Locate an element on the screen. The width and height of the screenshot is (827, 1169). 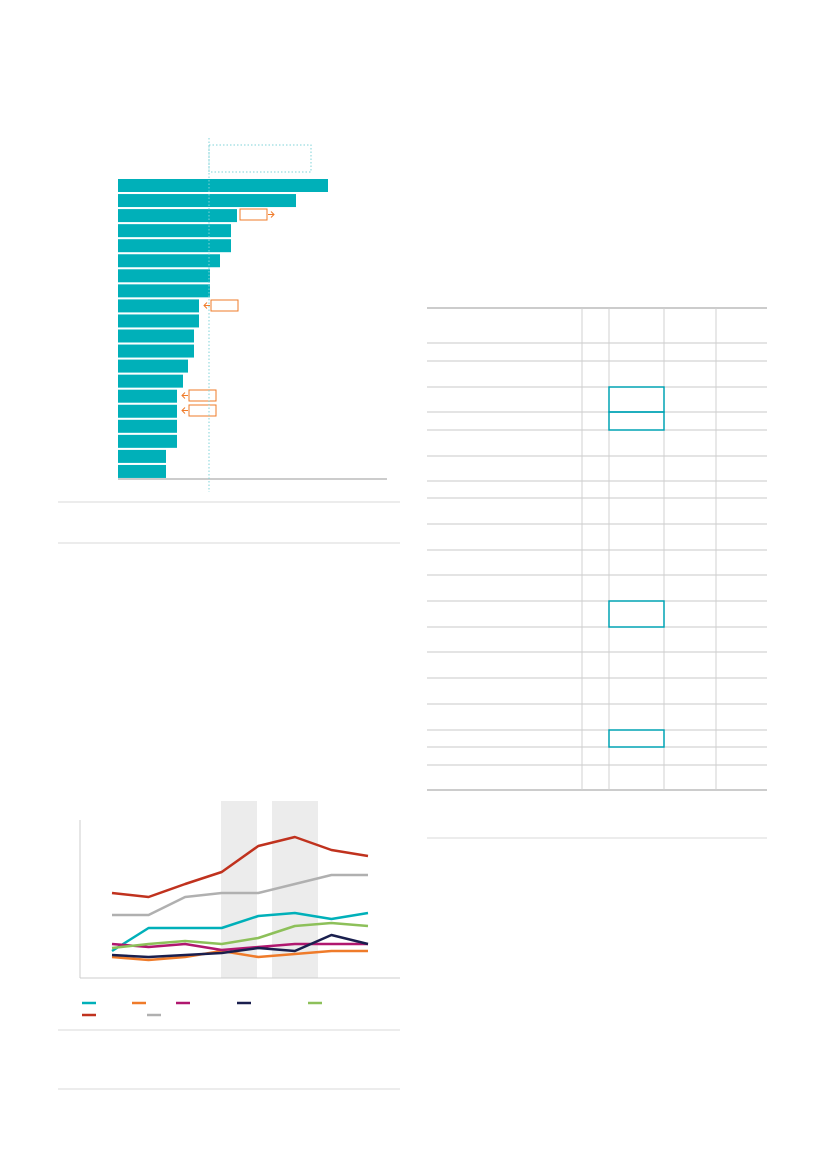
highlight-box is located at coordinates (260, 158).